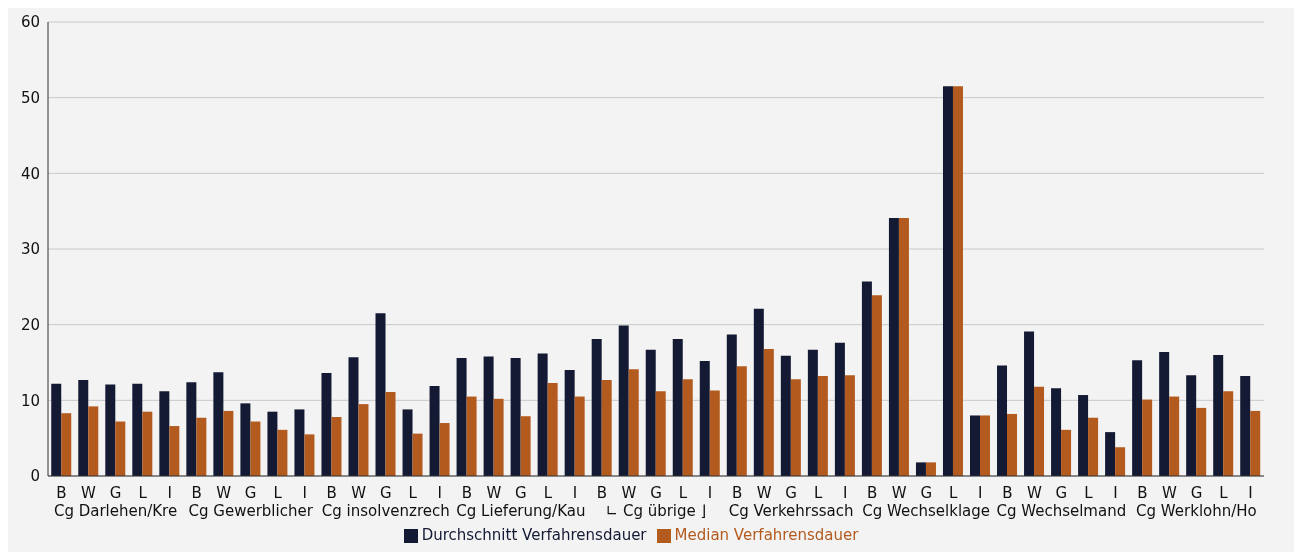 The height and width of the screenshot is (560, 1302). I want to click on text: Cg Gewerblicher, so click(251, 511).